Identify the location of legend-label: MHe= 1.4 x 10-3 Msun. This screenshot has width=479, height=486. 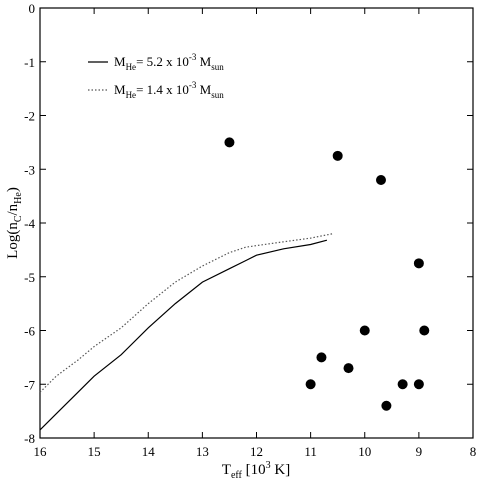
(169, 90).